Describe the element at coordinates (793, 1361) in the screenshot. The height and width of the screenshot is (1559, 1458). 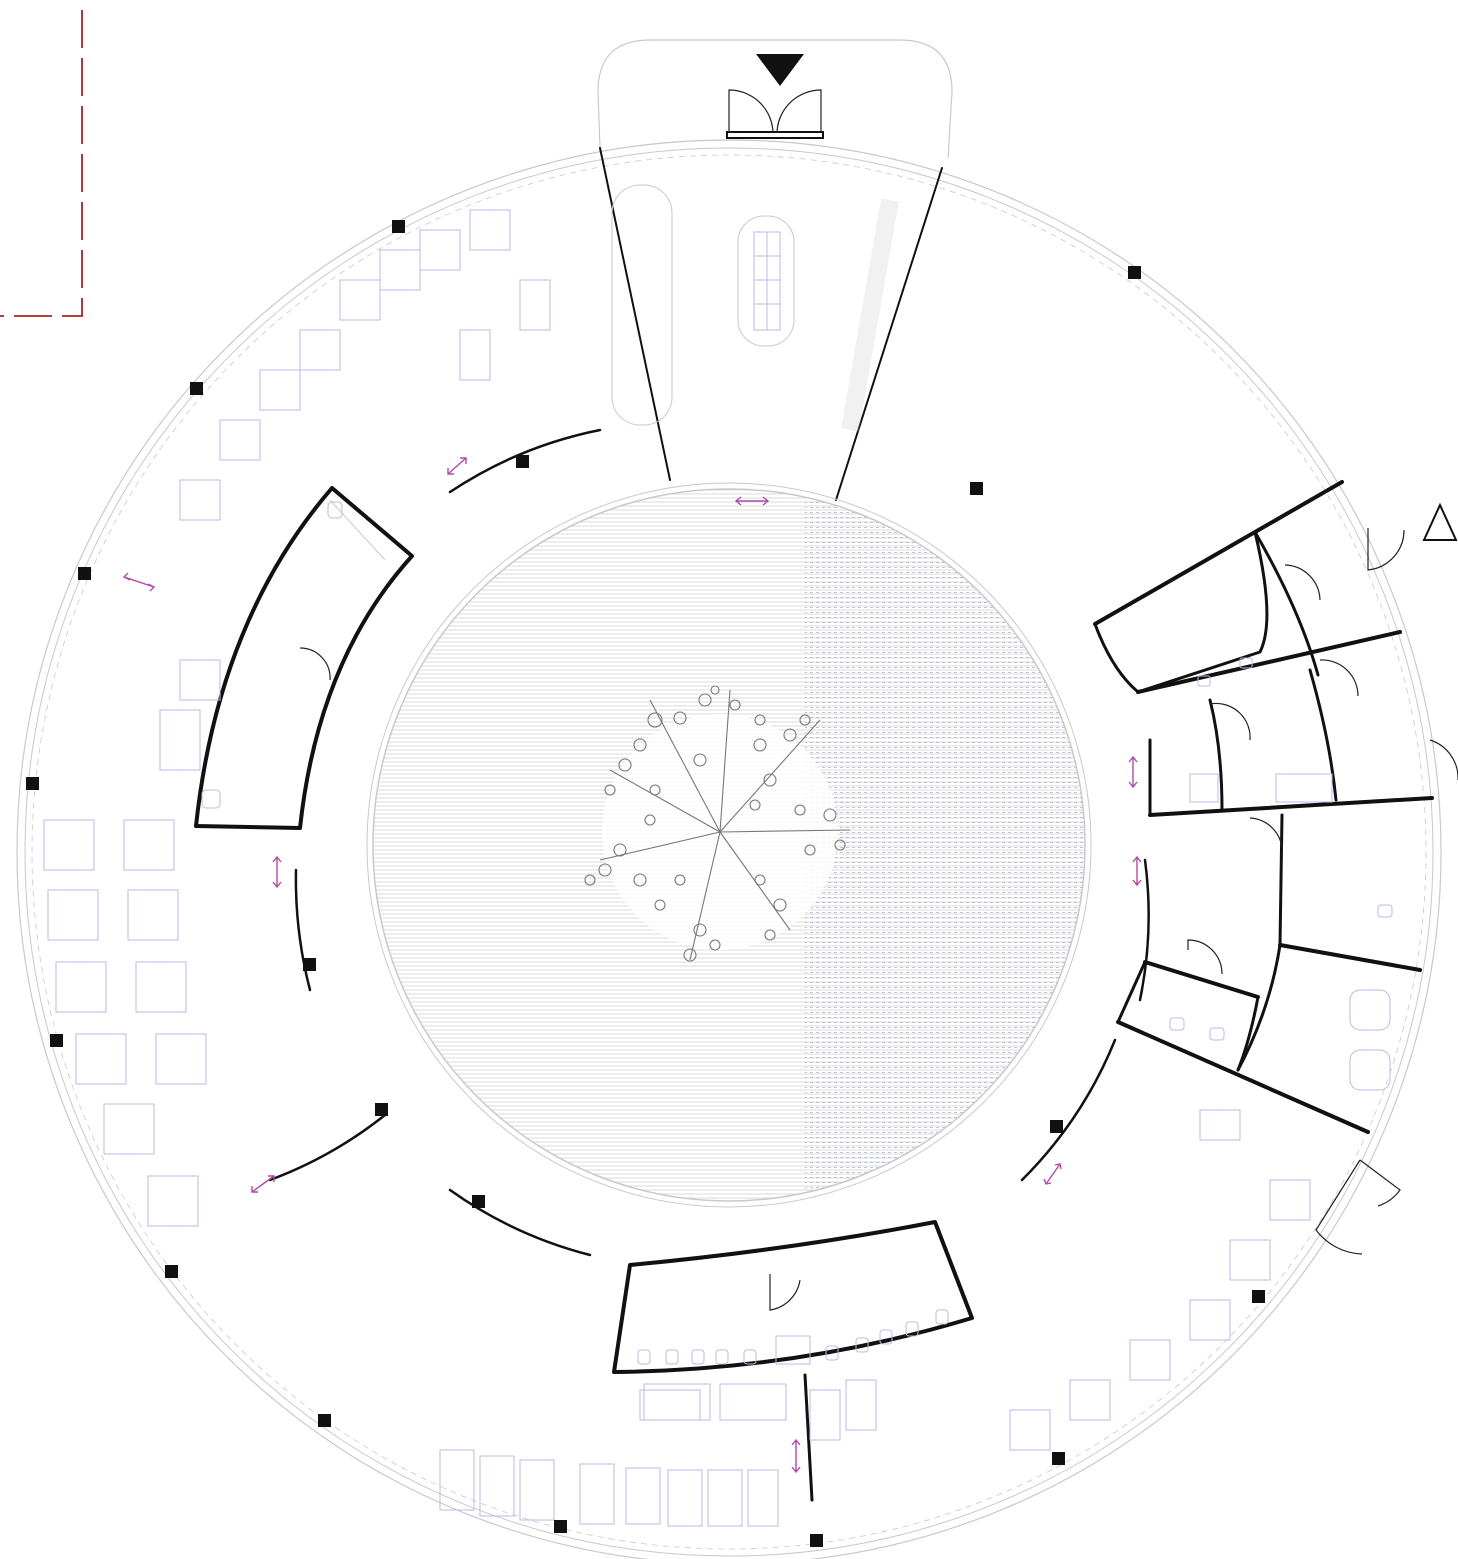
I see `south-service-block` at that location.